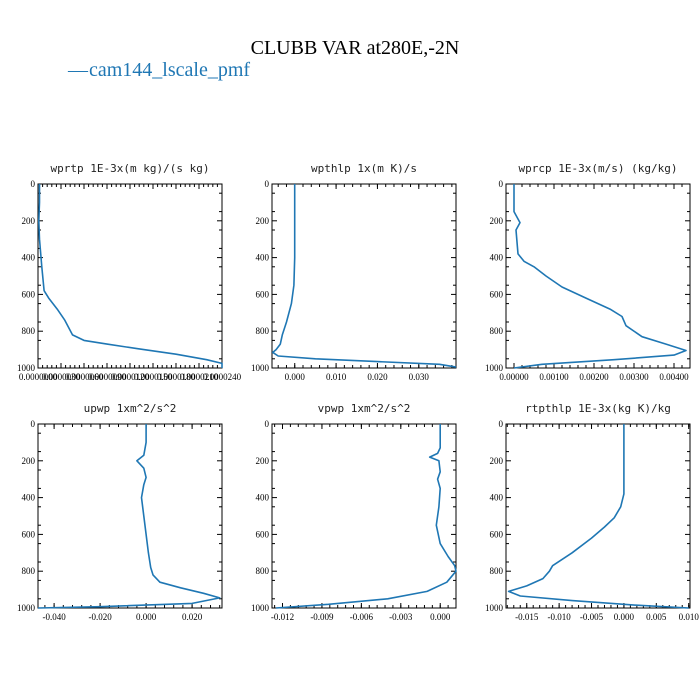 The height and width of the screenshot is (700, 700). I want to click on x-tick-label: 0.0000060, so click(84, 377).